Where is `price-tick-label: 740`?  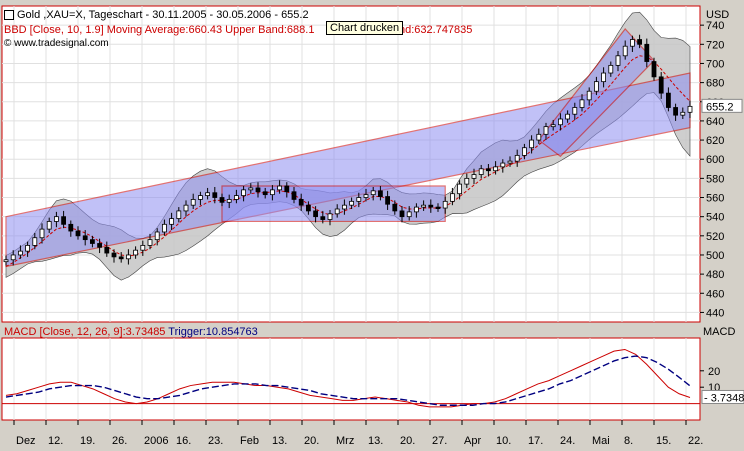 price-tick-label: 740 is located at coordinates (715, 26).